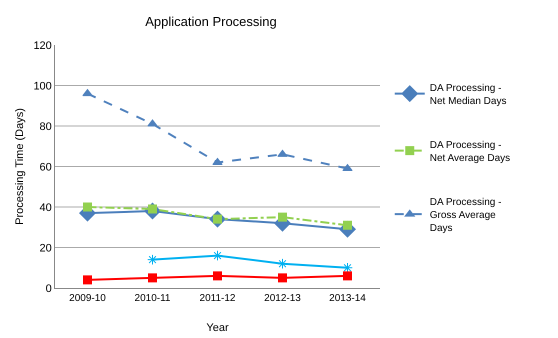 Image resolution: width=558 pixels, height=338 pixels. What do you see at coordinates (470, 152) in the screenshot?
I see `legend-label: DA Processing - Net Average Days` at bounding box center [470, 152].